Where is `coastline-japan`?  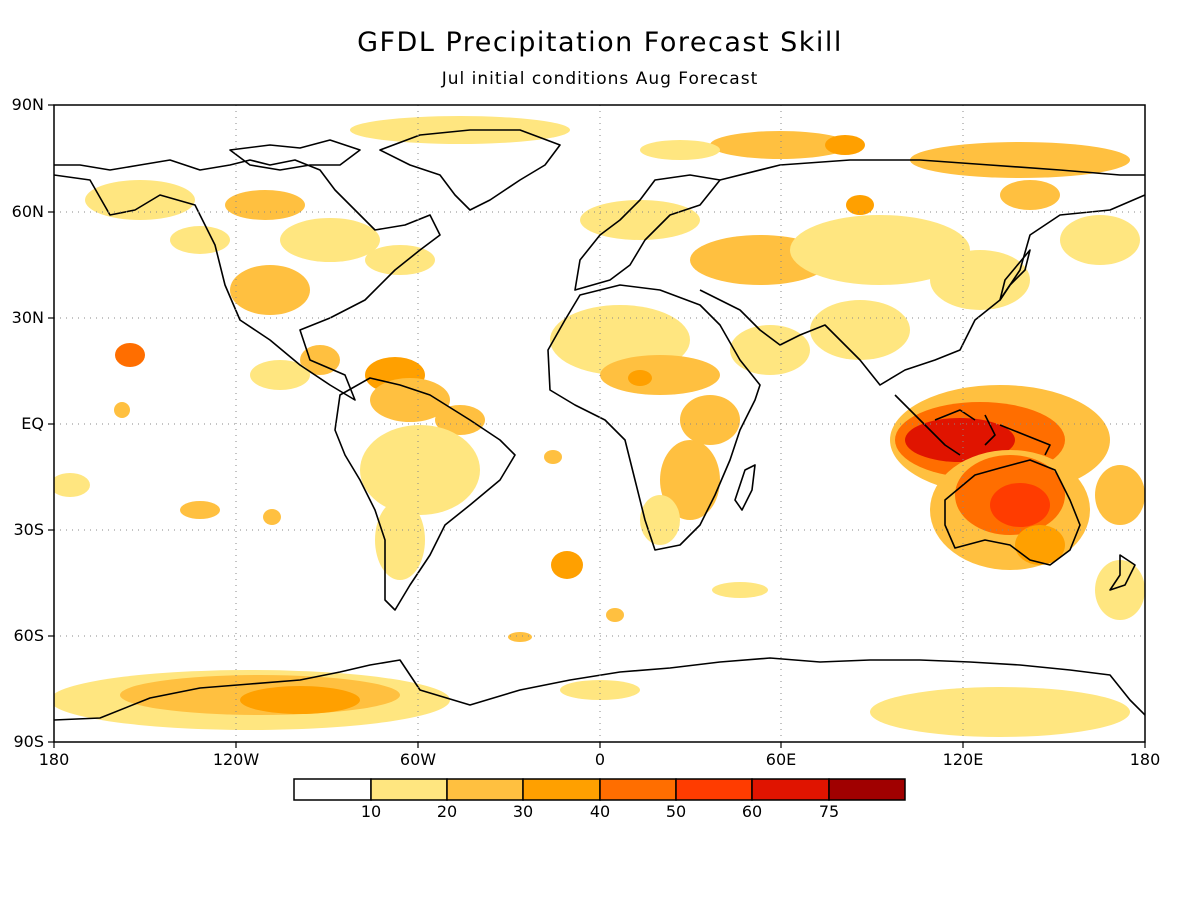
coastline-japan is located at coordinates (1015, 275).